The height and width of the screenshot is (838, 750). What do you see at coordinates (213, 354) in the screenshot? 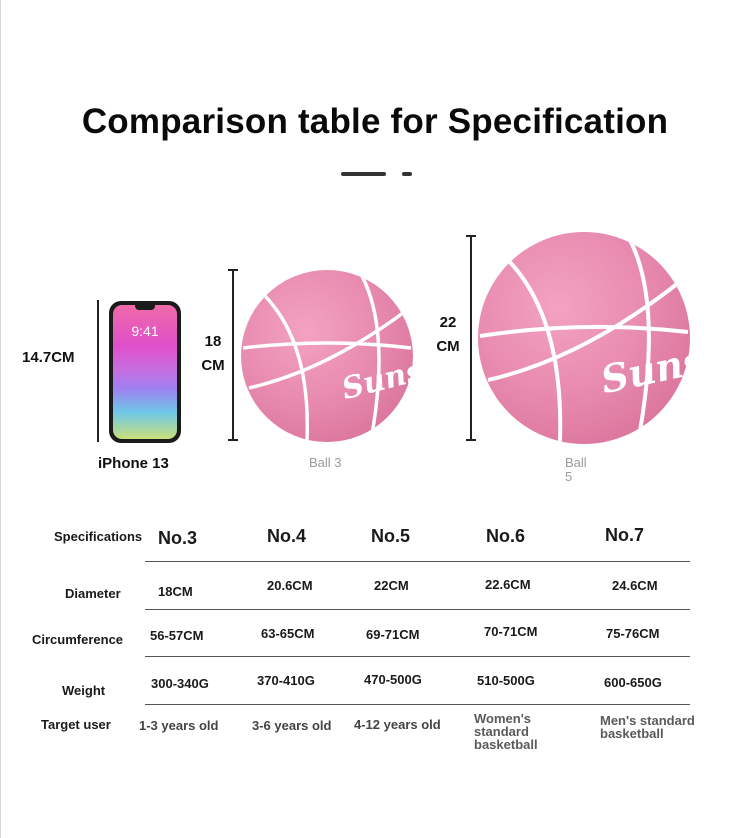
I see `ball3-size-label: 18 CM` at bounding box center [213, 354].